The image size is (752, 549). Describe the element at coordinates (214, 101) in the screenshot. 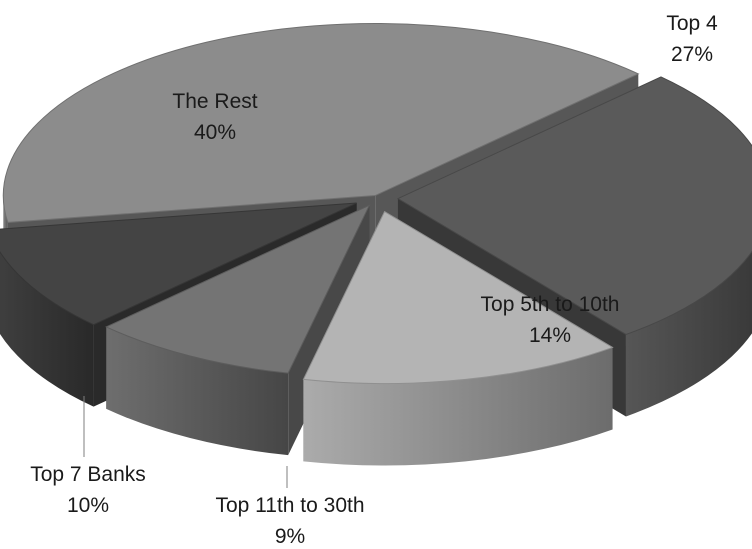

I see `slice-label-the-rest: The Rest` at that location.